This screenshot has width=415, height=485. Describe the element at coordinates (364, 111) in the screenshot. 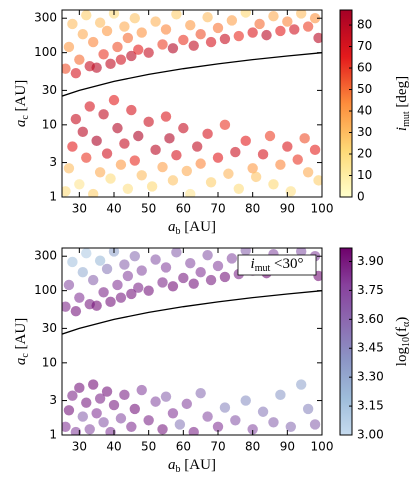

I see `colorbar-tick-label: 40` at that location.